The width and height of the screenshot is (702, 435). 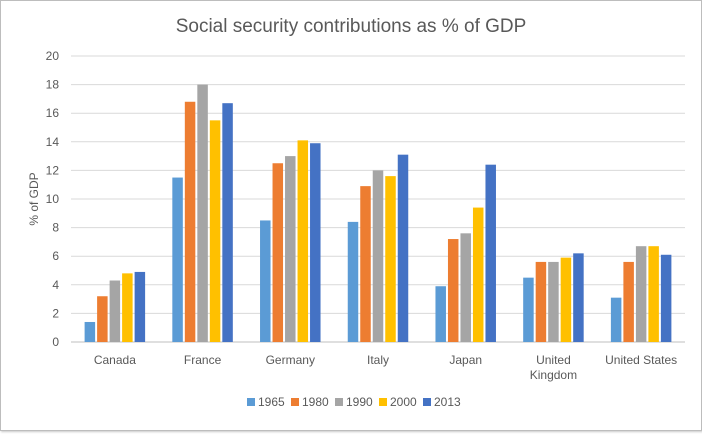 I want to click on x-tick-label: United, so click(x=553, y=360).